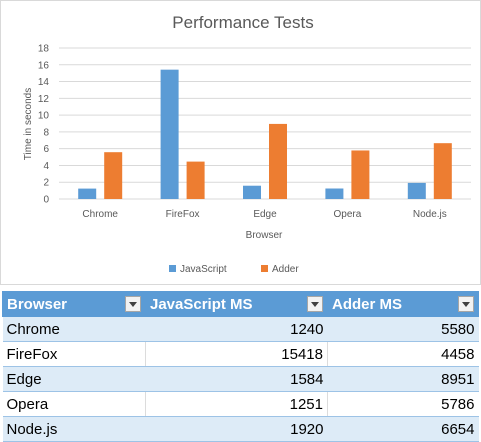 Image resolution: width=481 pixels, height=442 pixels. Describe the element at coordinates (236, 429) in the screenshot. I see `table-cell: 1920` at that location.